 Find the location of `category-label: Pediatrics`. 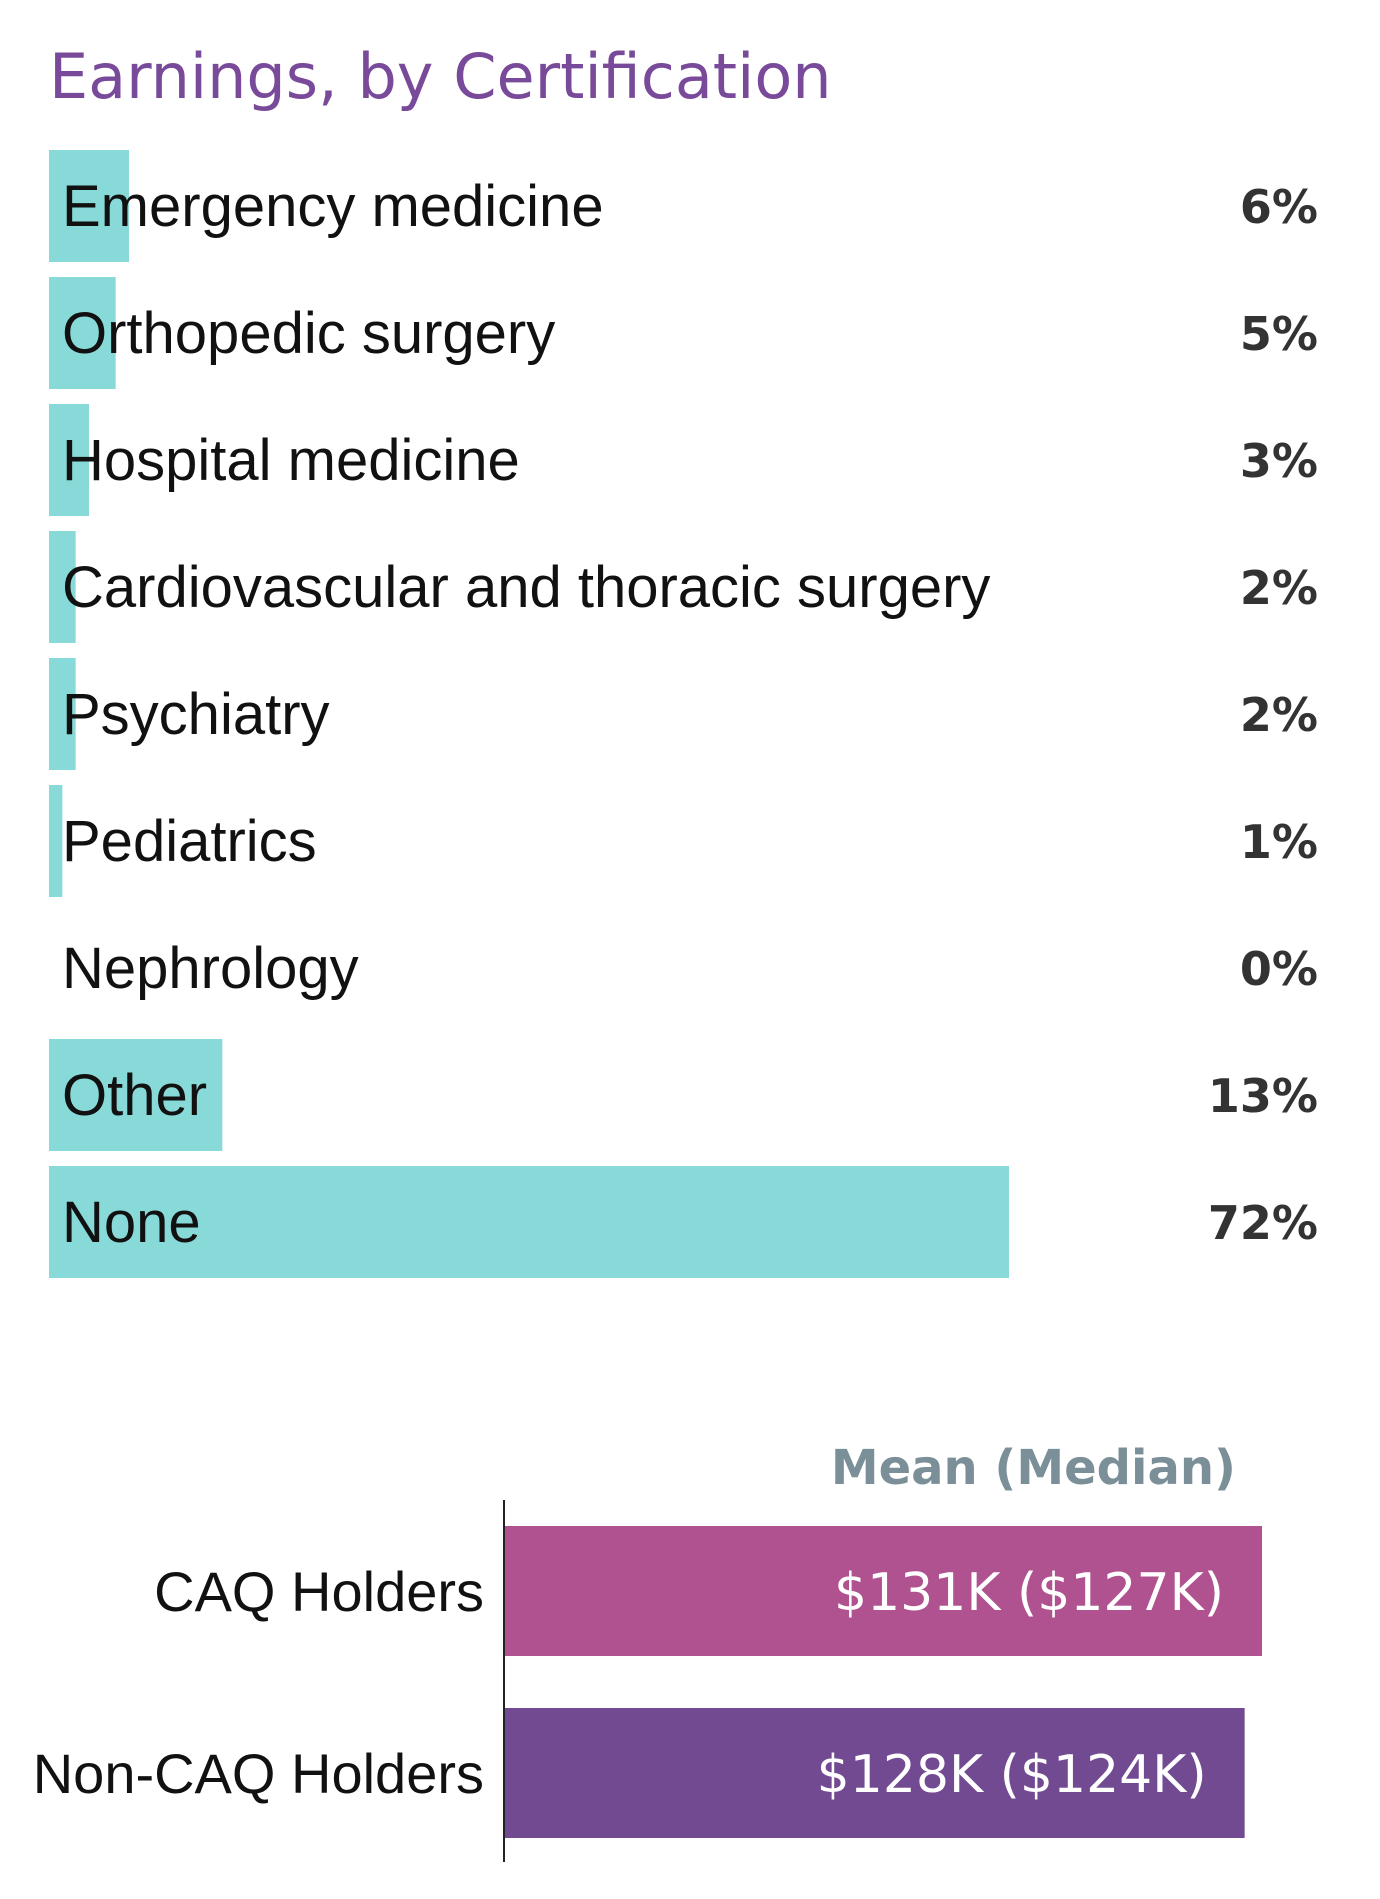

category-label: Pediatrics is located at coordinates (189, 841).